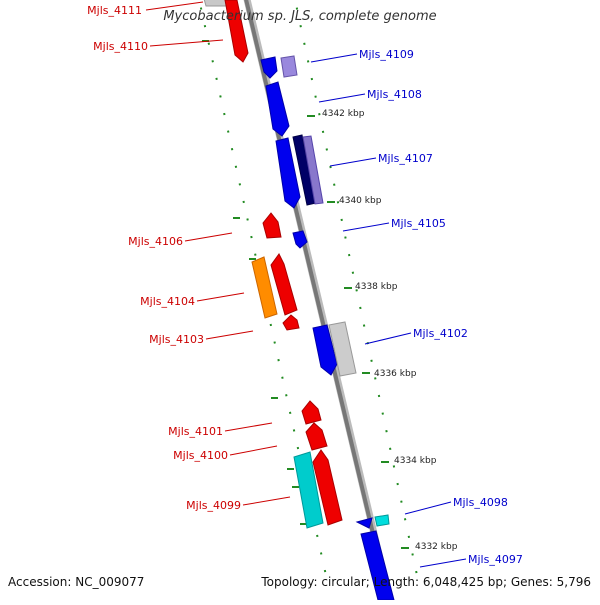 Image resolution: width=600 pixels, height=605 pixels. What do you see at coordinates (405, 158) in the screenshot?
I see `gene-label-Mjls_4107: Mjls_4107` at bounding box center [405, 158].